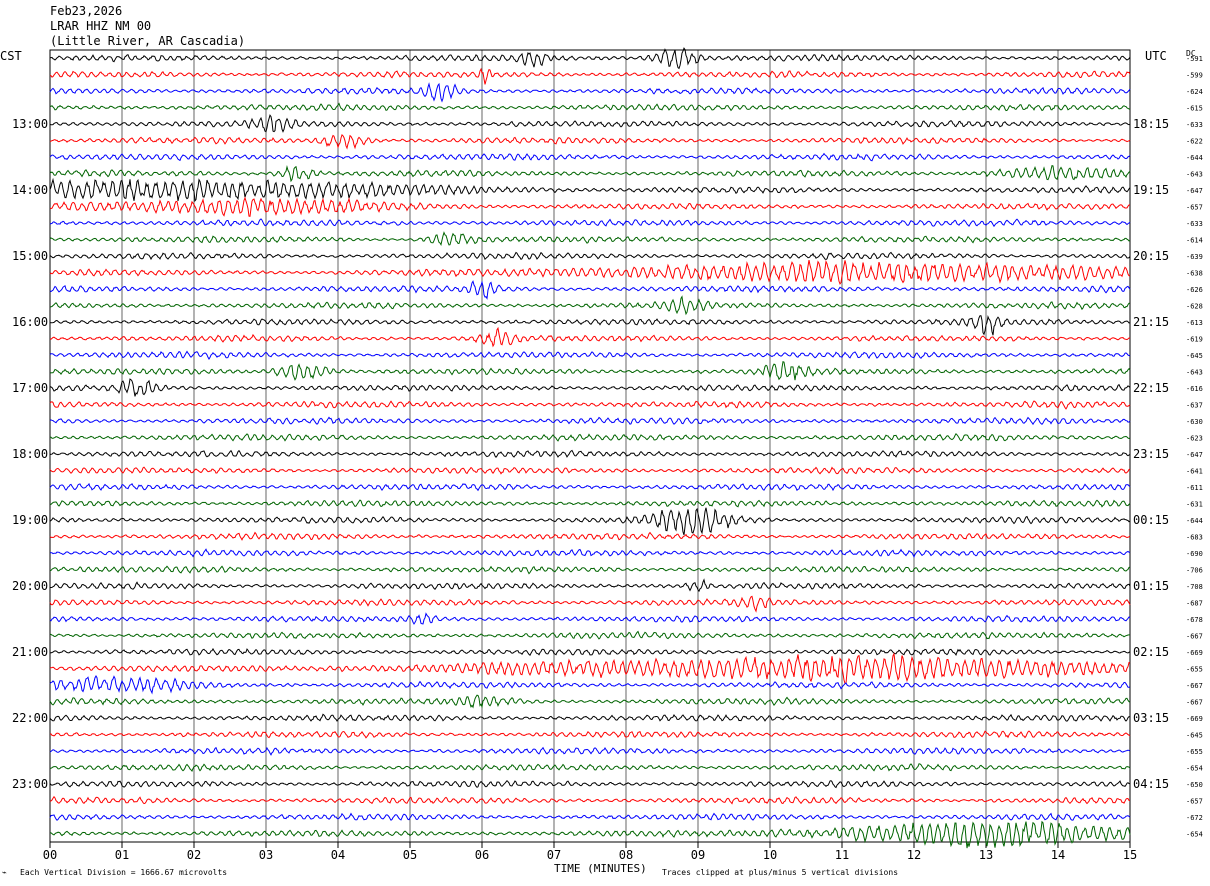 This screenshot has height=886, width=1210. What do you see at coordinates (1194, 307) in the screenshot?
I see `dc-offset-label: -628` at bounding box center [1194, 307].